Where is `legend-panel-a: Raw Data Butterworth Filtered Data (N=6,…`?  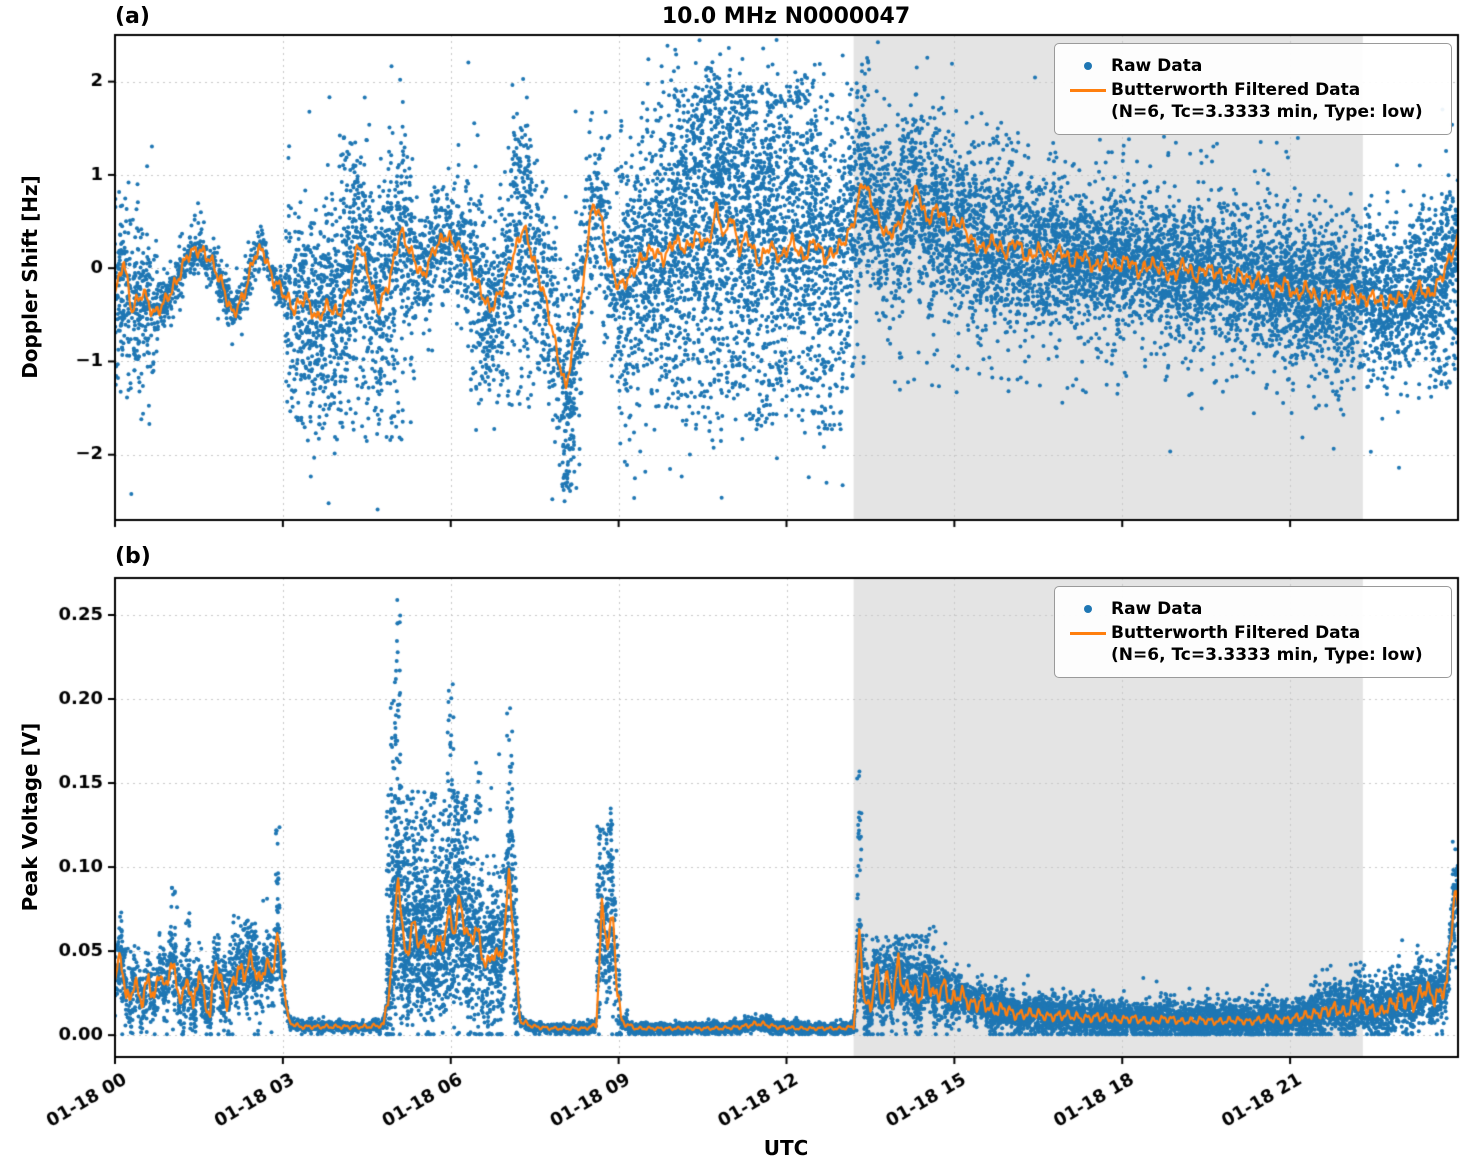 legend-panel-a: Raw Data Butterworth Filtered Data (N=6,… is located at coordinates (1253, 89).